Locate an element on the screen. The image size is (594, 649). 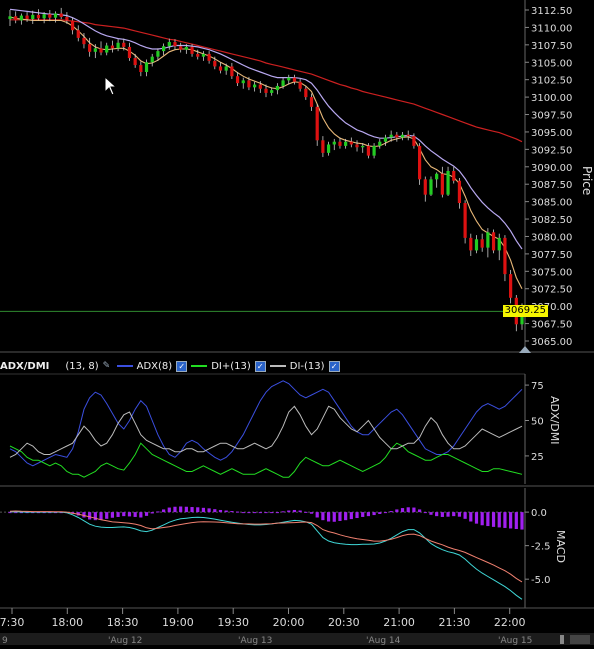
price-tick-label: 3105.00 is located at coordinates (551, 63).